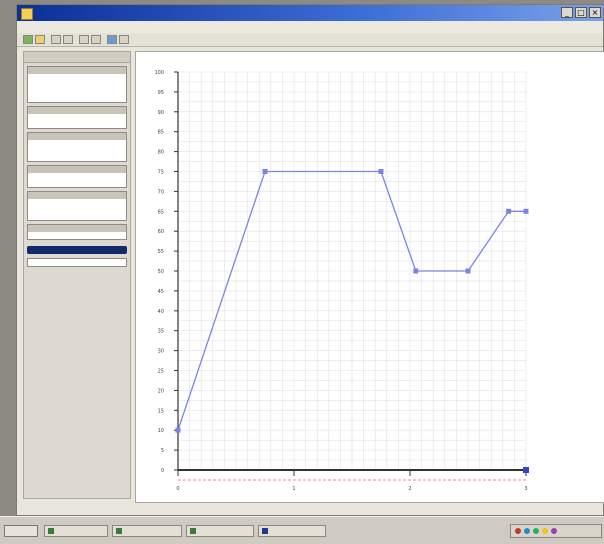 This screenshot has height=544, width=604. Describe the element at coordinates (310, 40) in the screenshot. I see `toolbar` at that location.